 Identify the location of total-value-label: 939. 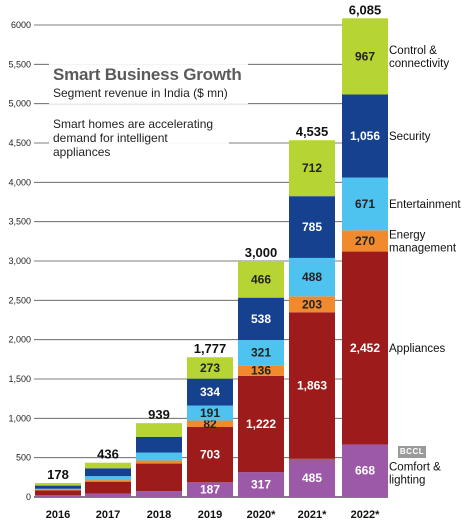
(159, 414).